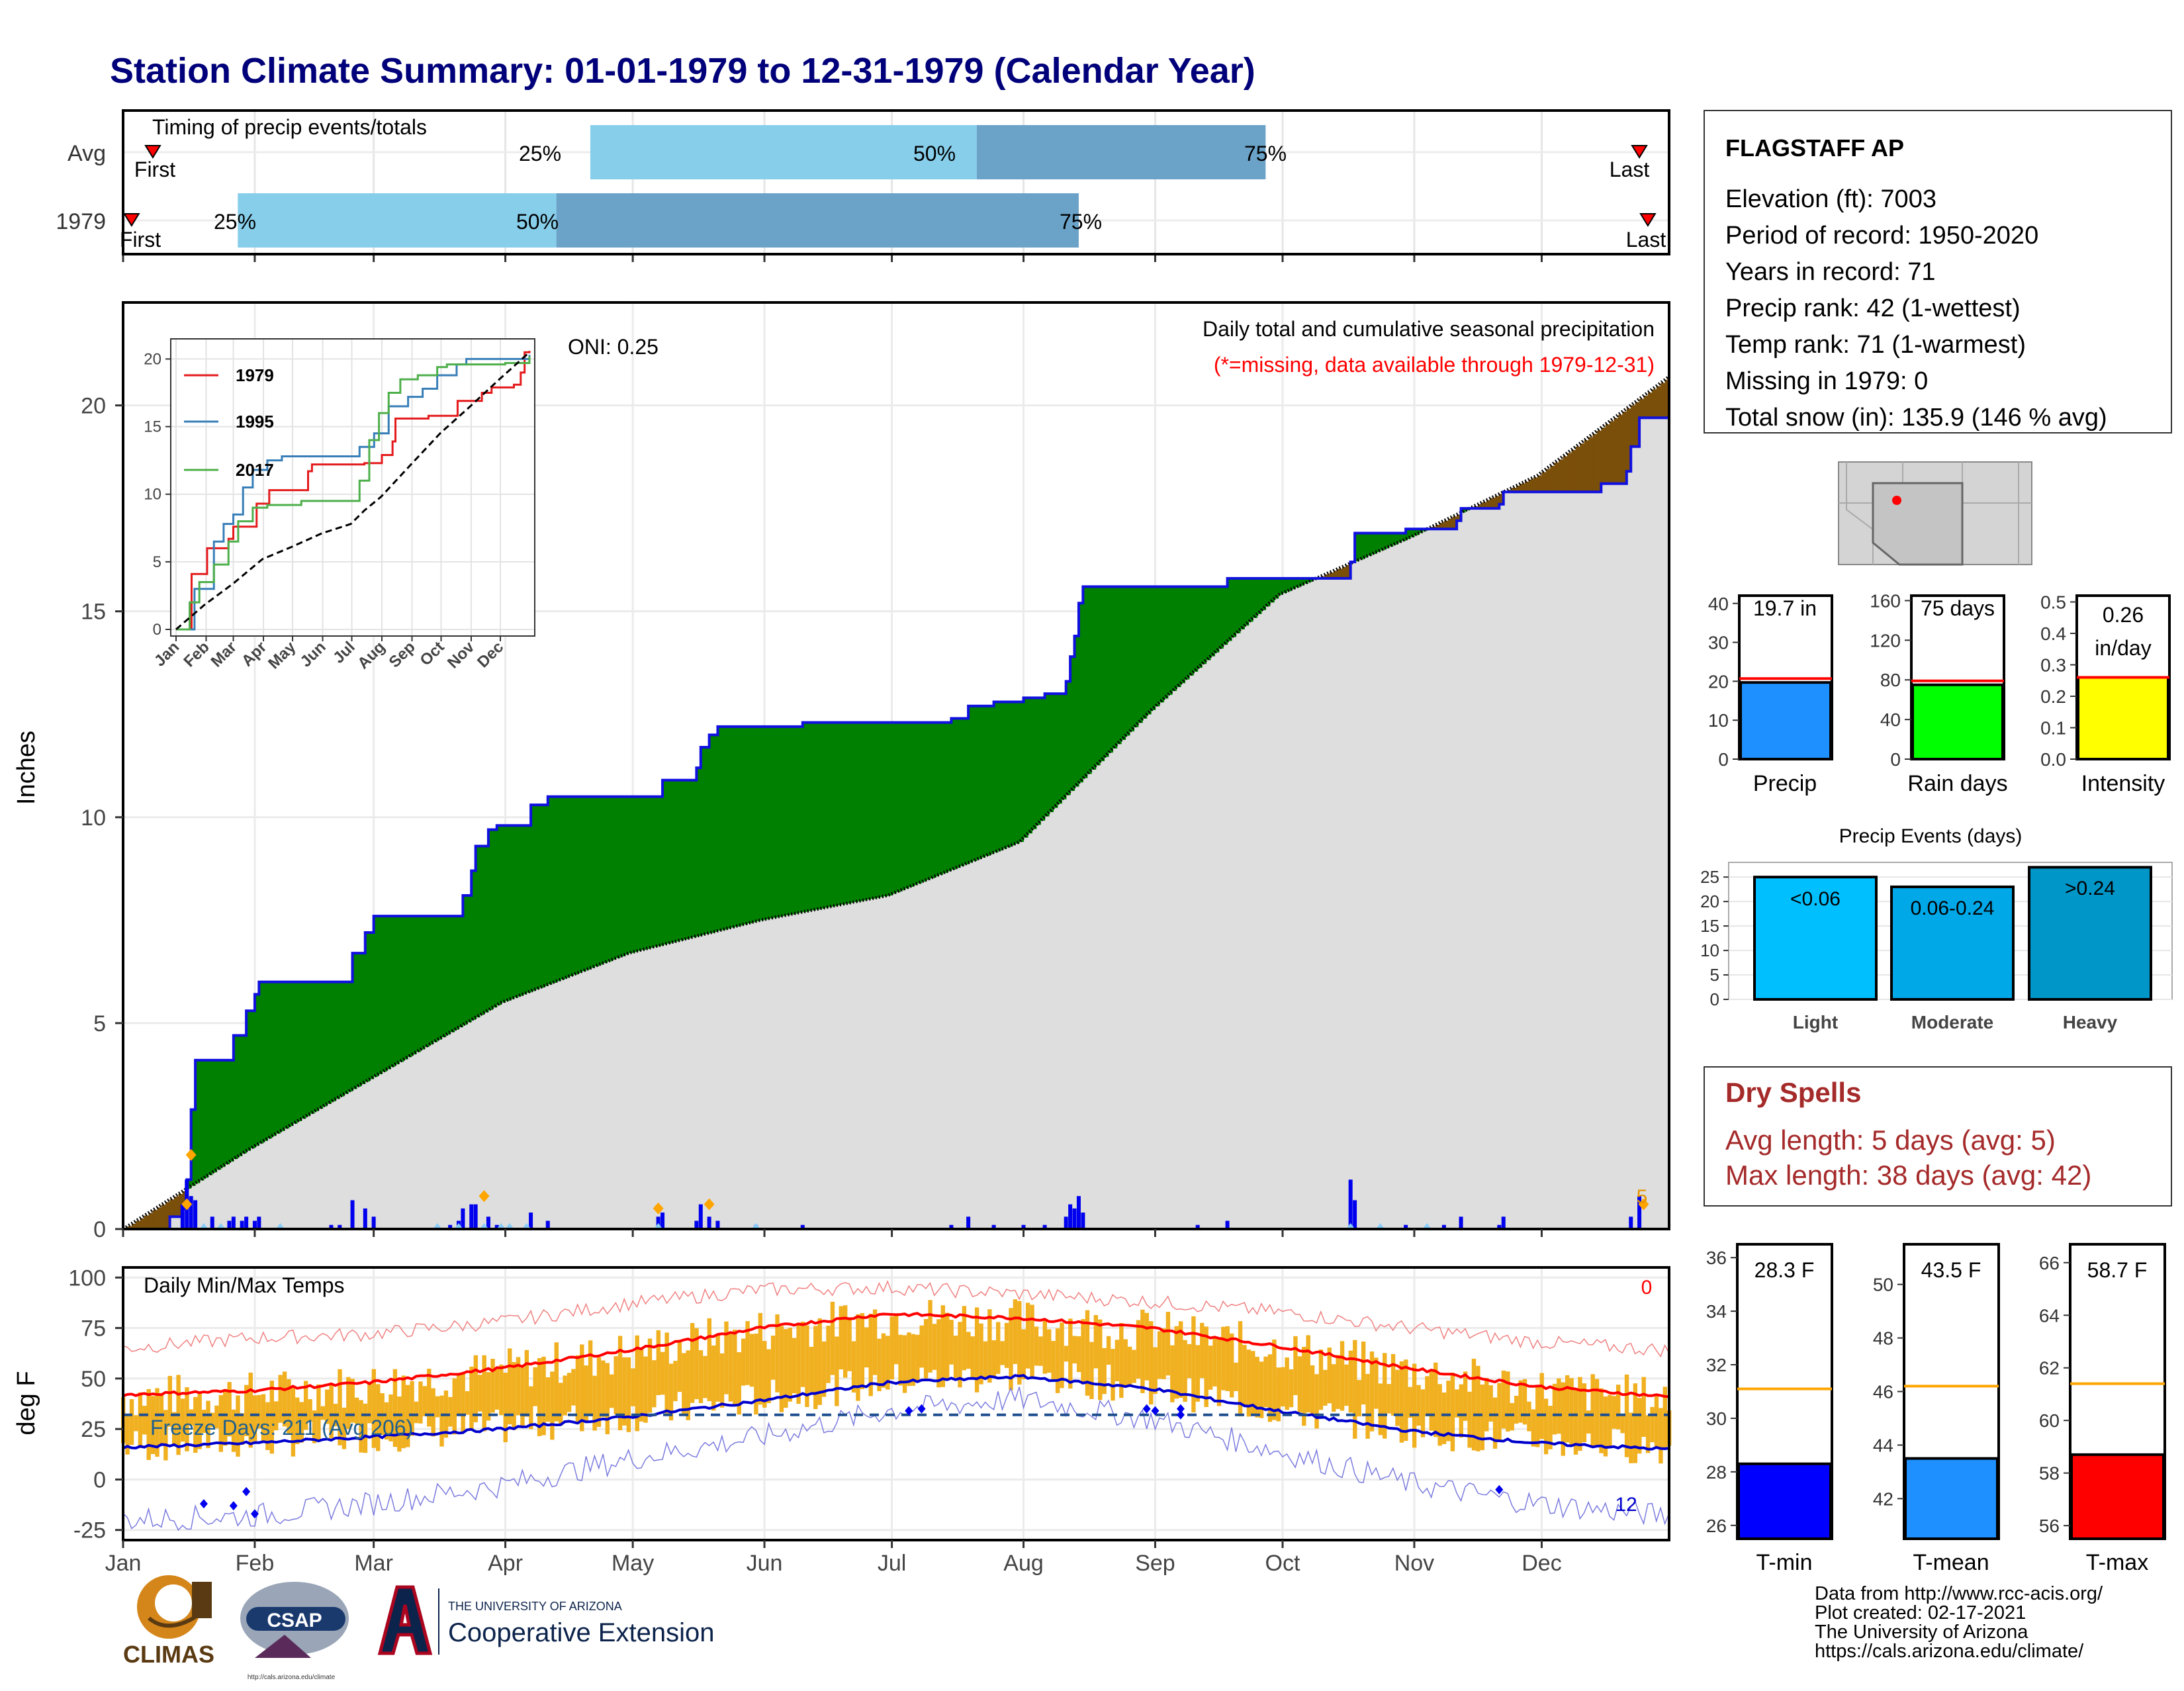 The width and height of the screenshot is (2184, 1691). What do you see at coordinates (1715, 999) in the screenshot?
I see `events-tick-label: 0` at bounding box center [1715, 999].